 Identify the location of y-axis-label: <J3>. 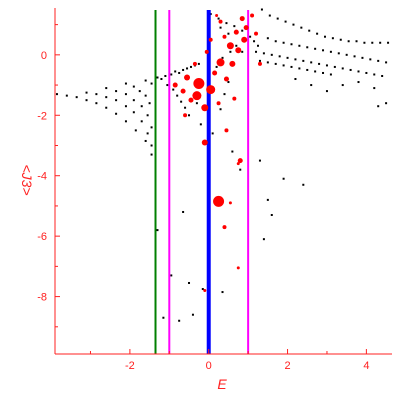
(27, 179).